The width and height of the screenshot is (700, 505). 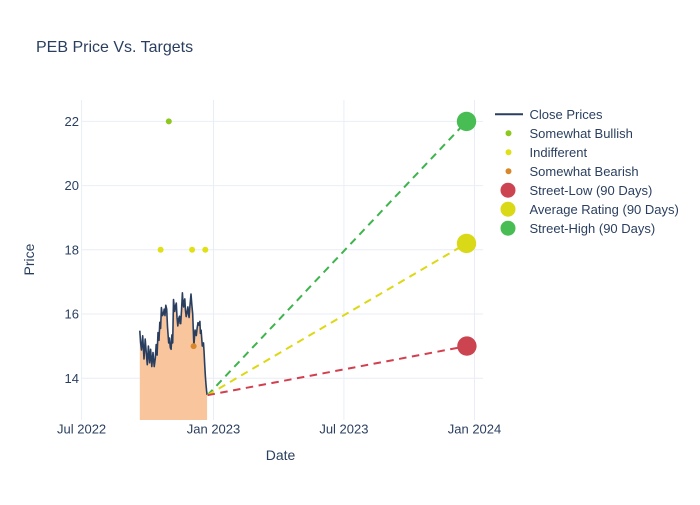 What do you see at coordinates (593, 228) in the screenshot?
I see `svg-text: Street-High (90 Days)` at bounding box center [593, 228].